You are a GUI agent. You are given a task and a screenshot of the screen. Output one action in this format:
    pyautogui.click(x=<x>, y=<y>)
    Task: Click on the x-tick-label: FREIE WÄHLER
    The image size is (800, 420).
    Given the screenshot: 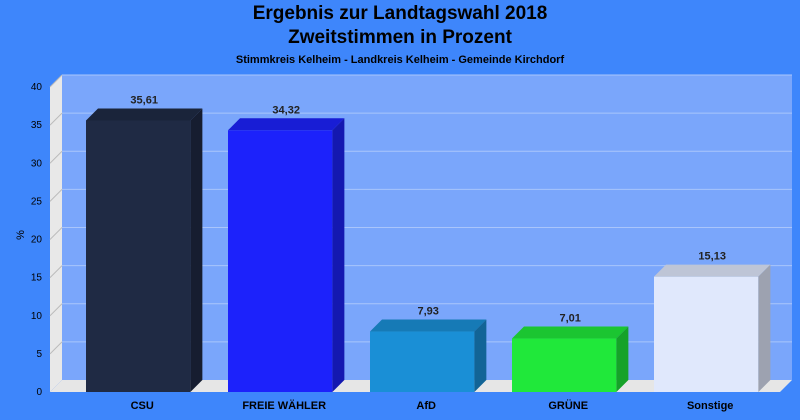 What is the action you would take?
    pyautogui.click(x=284, y=405)
    